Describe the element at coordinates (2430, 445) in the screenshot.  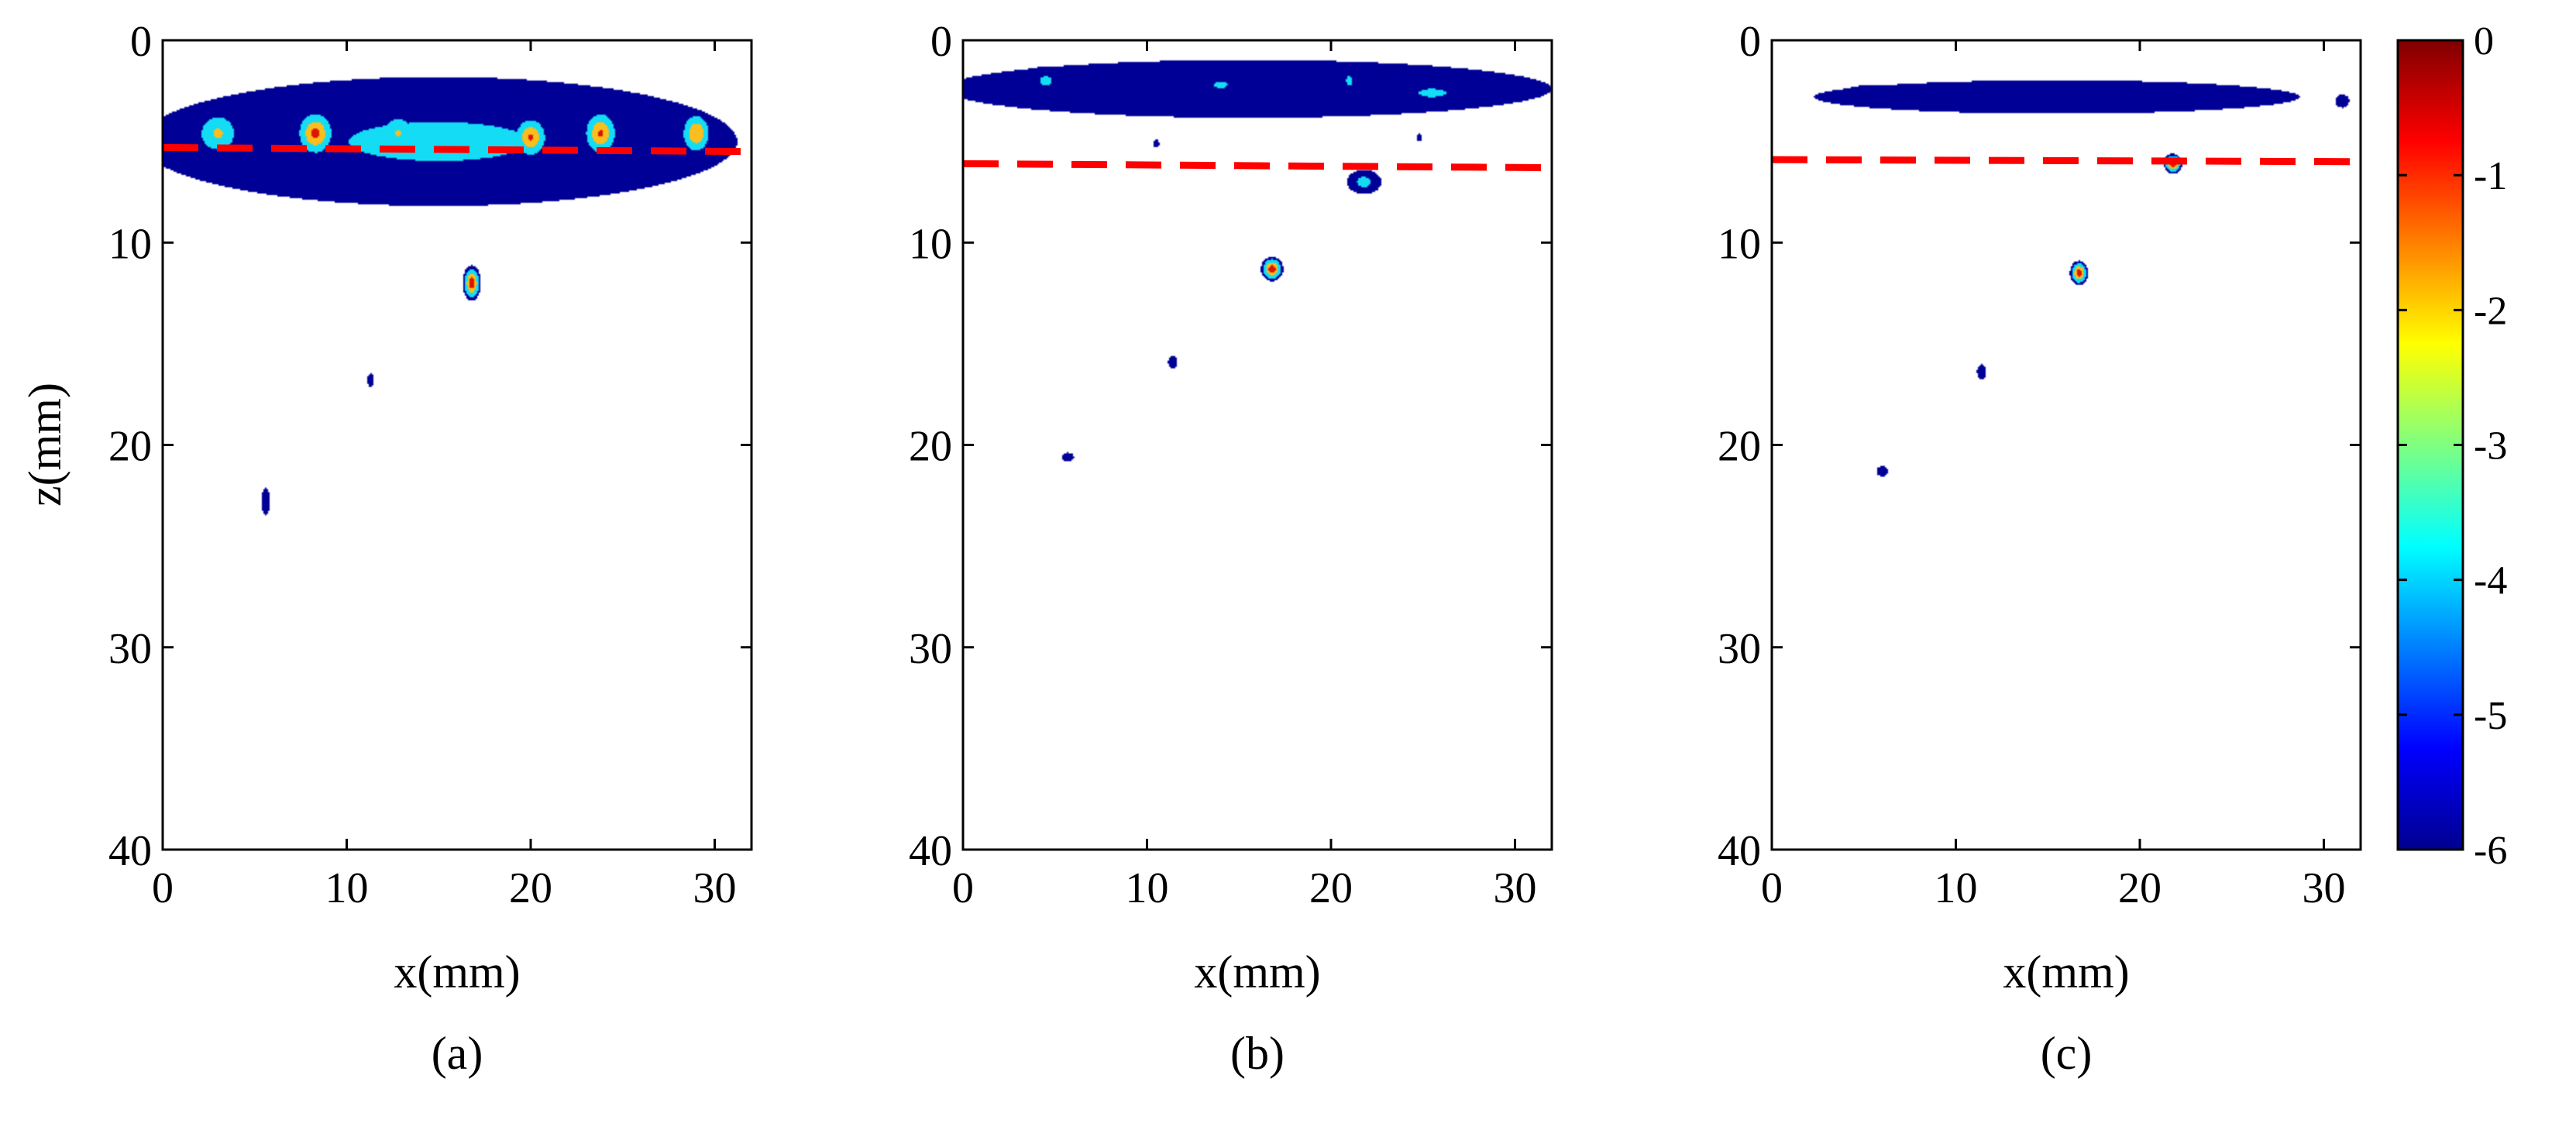
I see `colorbar-gradient` at that location.